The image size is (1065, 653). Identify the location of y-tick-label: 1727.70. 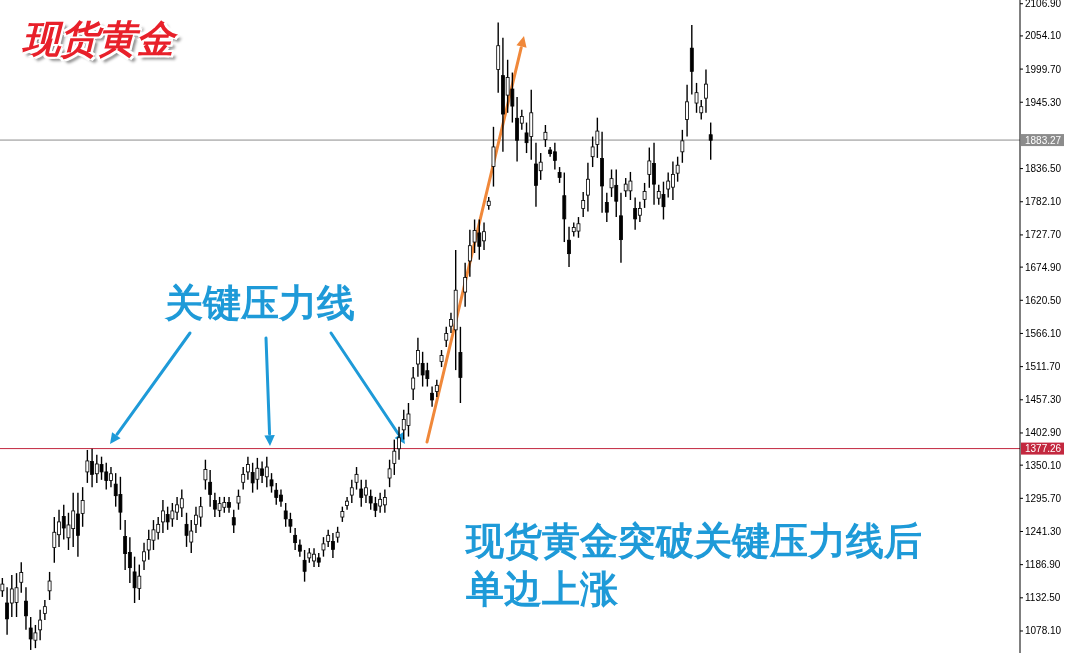
(1043, 235).